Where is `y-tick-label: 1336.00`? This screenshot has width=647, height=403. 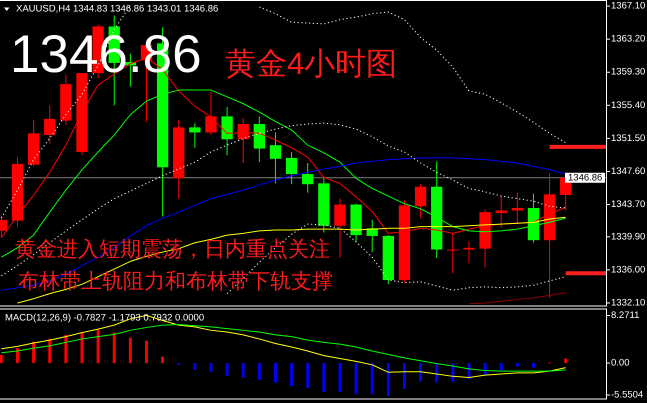 y-tick-label: 1336.00 is located at coordinates (628, 270).